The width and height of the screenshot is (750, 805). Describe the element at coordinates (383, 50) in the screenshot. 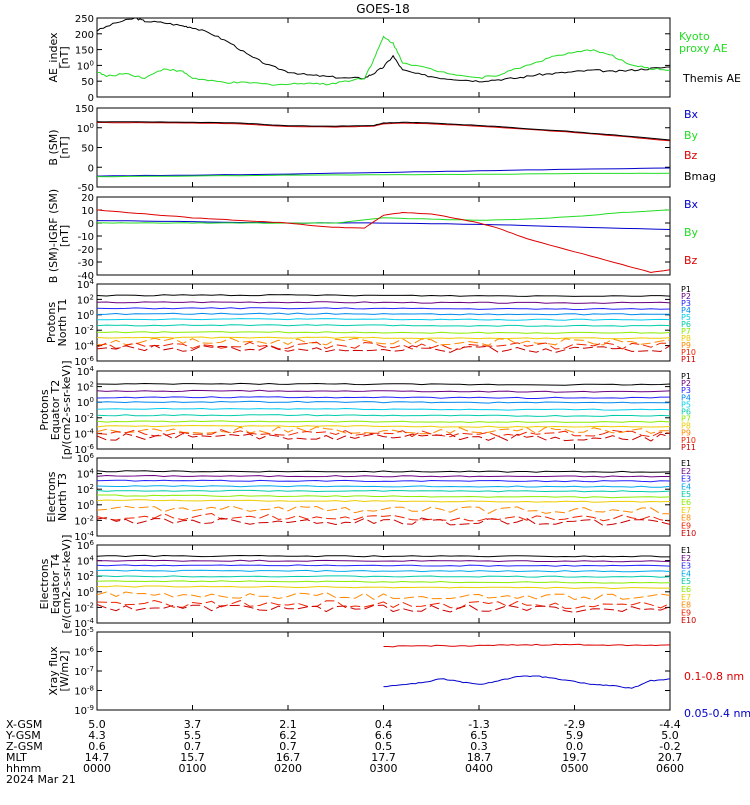

I see `series-line-themis-ae` at that location.